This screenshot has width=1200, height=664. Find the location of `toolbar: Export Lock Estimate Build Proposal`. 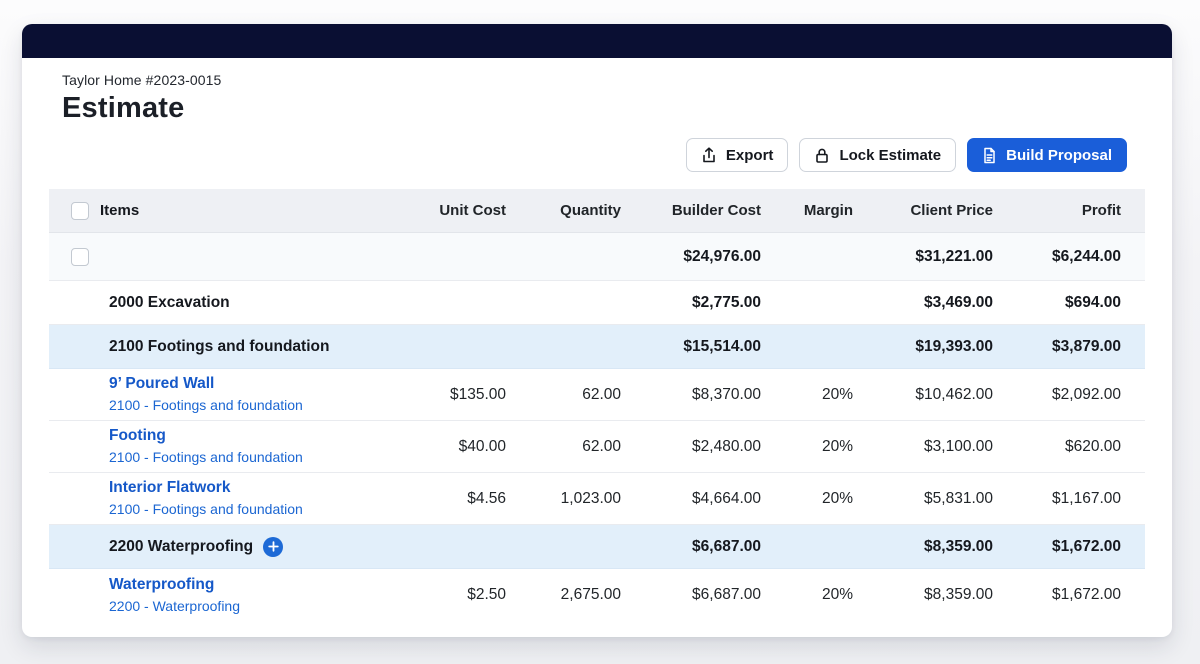

toolbar: Export Lock Estimate Build Proposal is located at coordinates (597, 155).